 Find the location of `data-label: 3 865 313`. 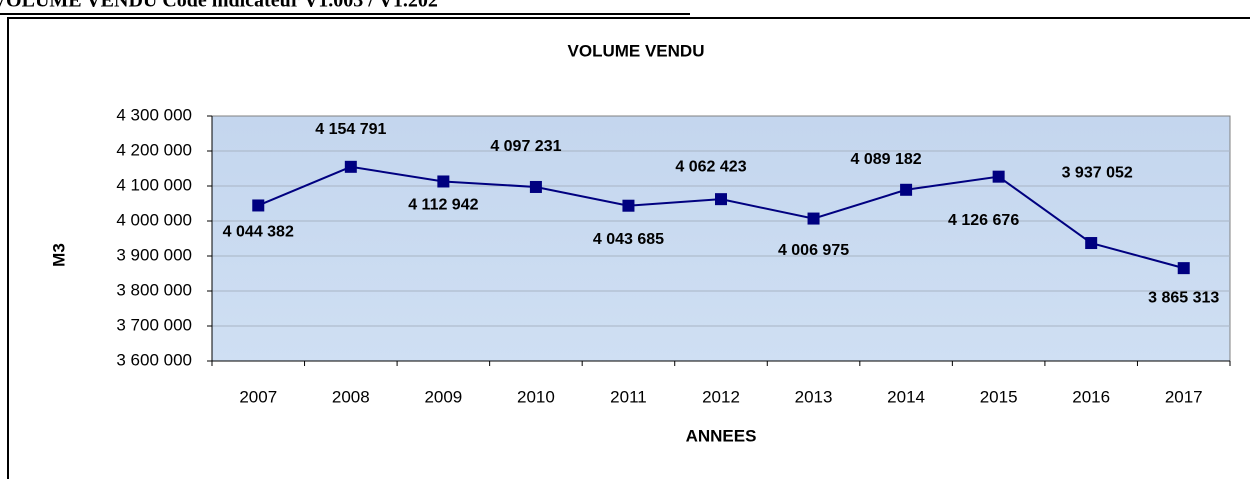

data-label: 3 865 313 is located at coordinates (1183, 297).